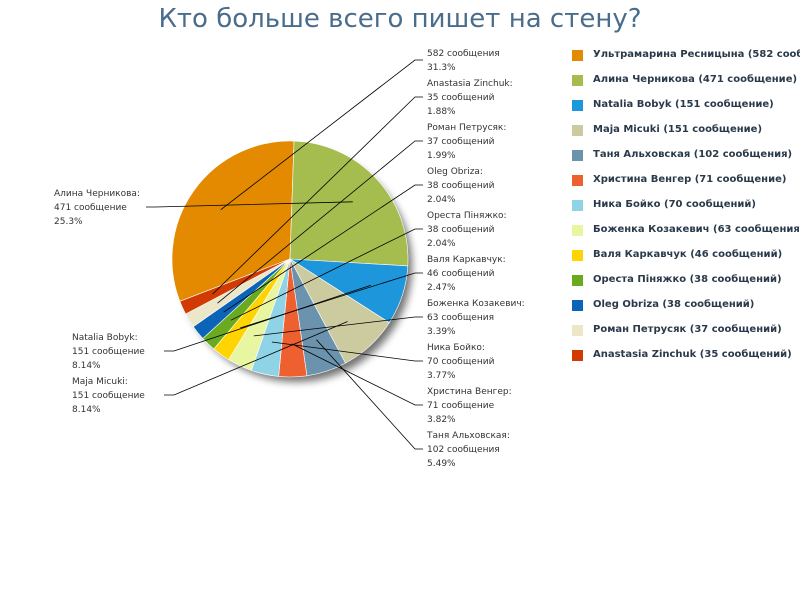 This screenshot has width=800, height=600. I want to click on pie-data-label-line: Христина Венгер:, so click(469, 392).